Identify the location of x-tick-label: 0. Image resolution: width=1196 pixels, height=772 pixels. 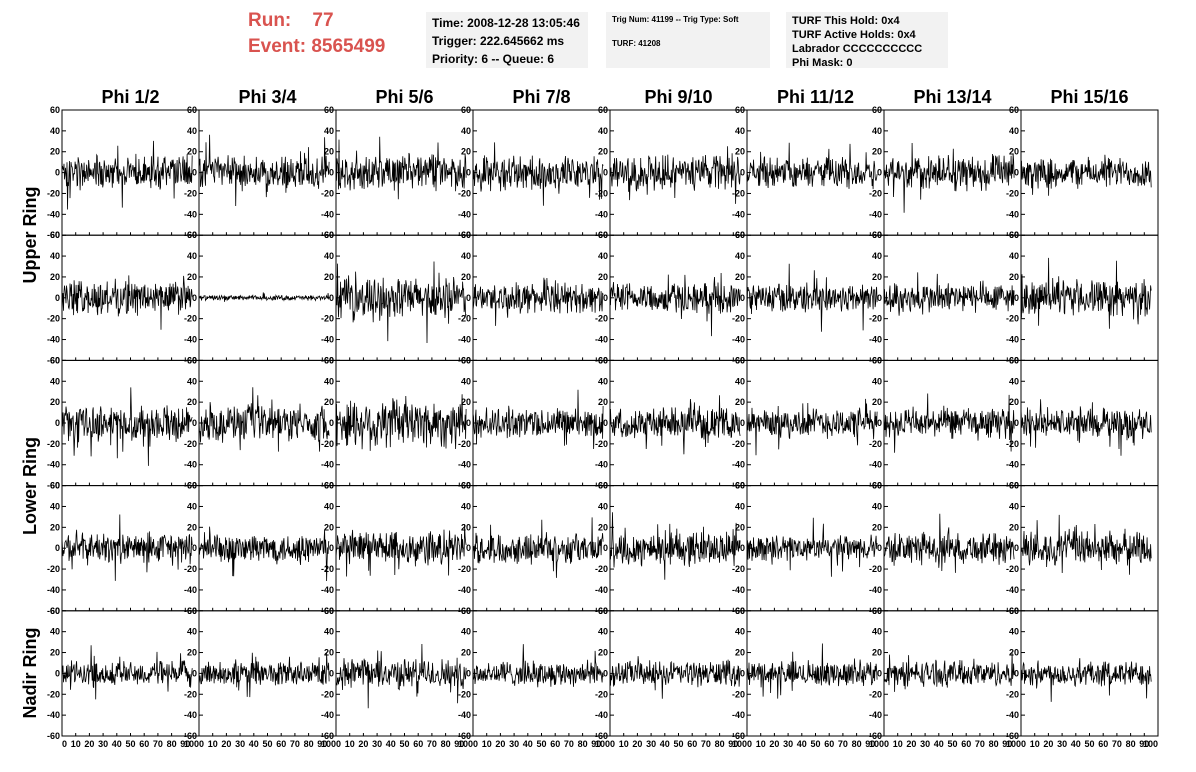
(1023, 744).